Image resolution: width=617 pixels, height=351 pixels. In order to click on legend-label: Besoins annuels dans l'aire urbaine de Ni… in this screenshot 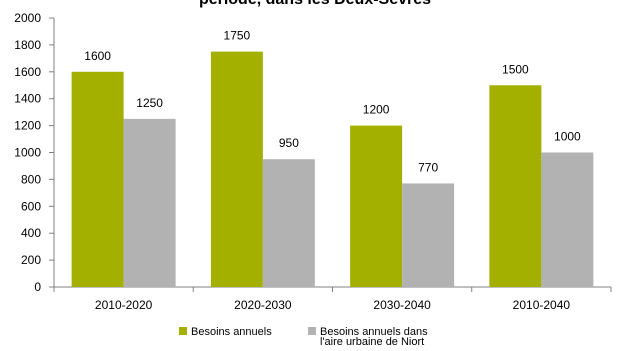, I will do `click(374, 337)`.